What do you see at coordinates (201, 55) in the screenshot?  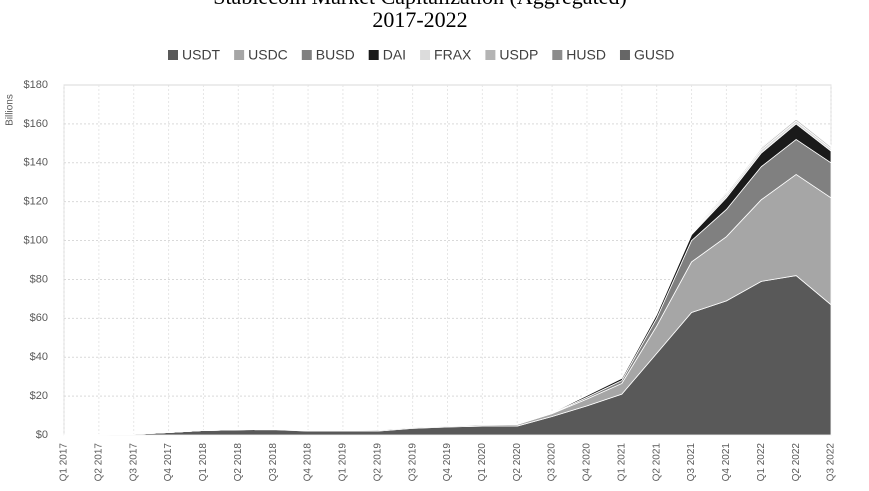 I see `legend-label: USDT` at bounding box center [201, 55].